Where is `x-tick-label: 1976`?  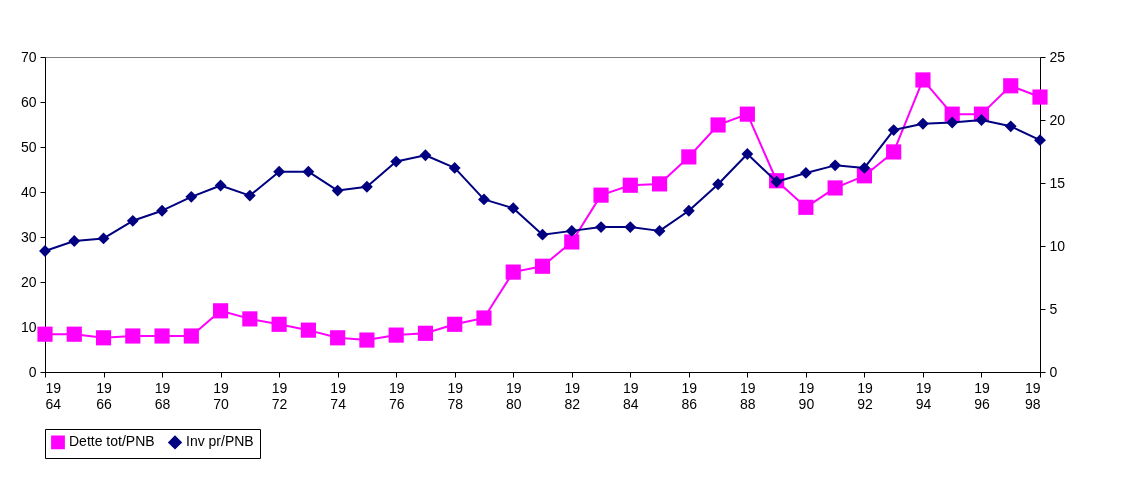
x-tick-label: 1976 is located at coordinates (396, 395).